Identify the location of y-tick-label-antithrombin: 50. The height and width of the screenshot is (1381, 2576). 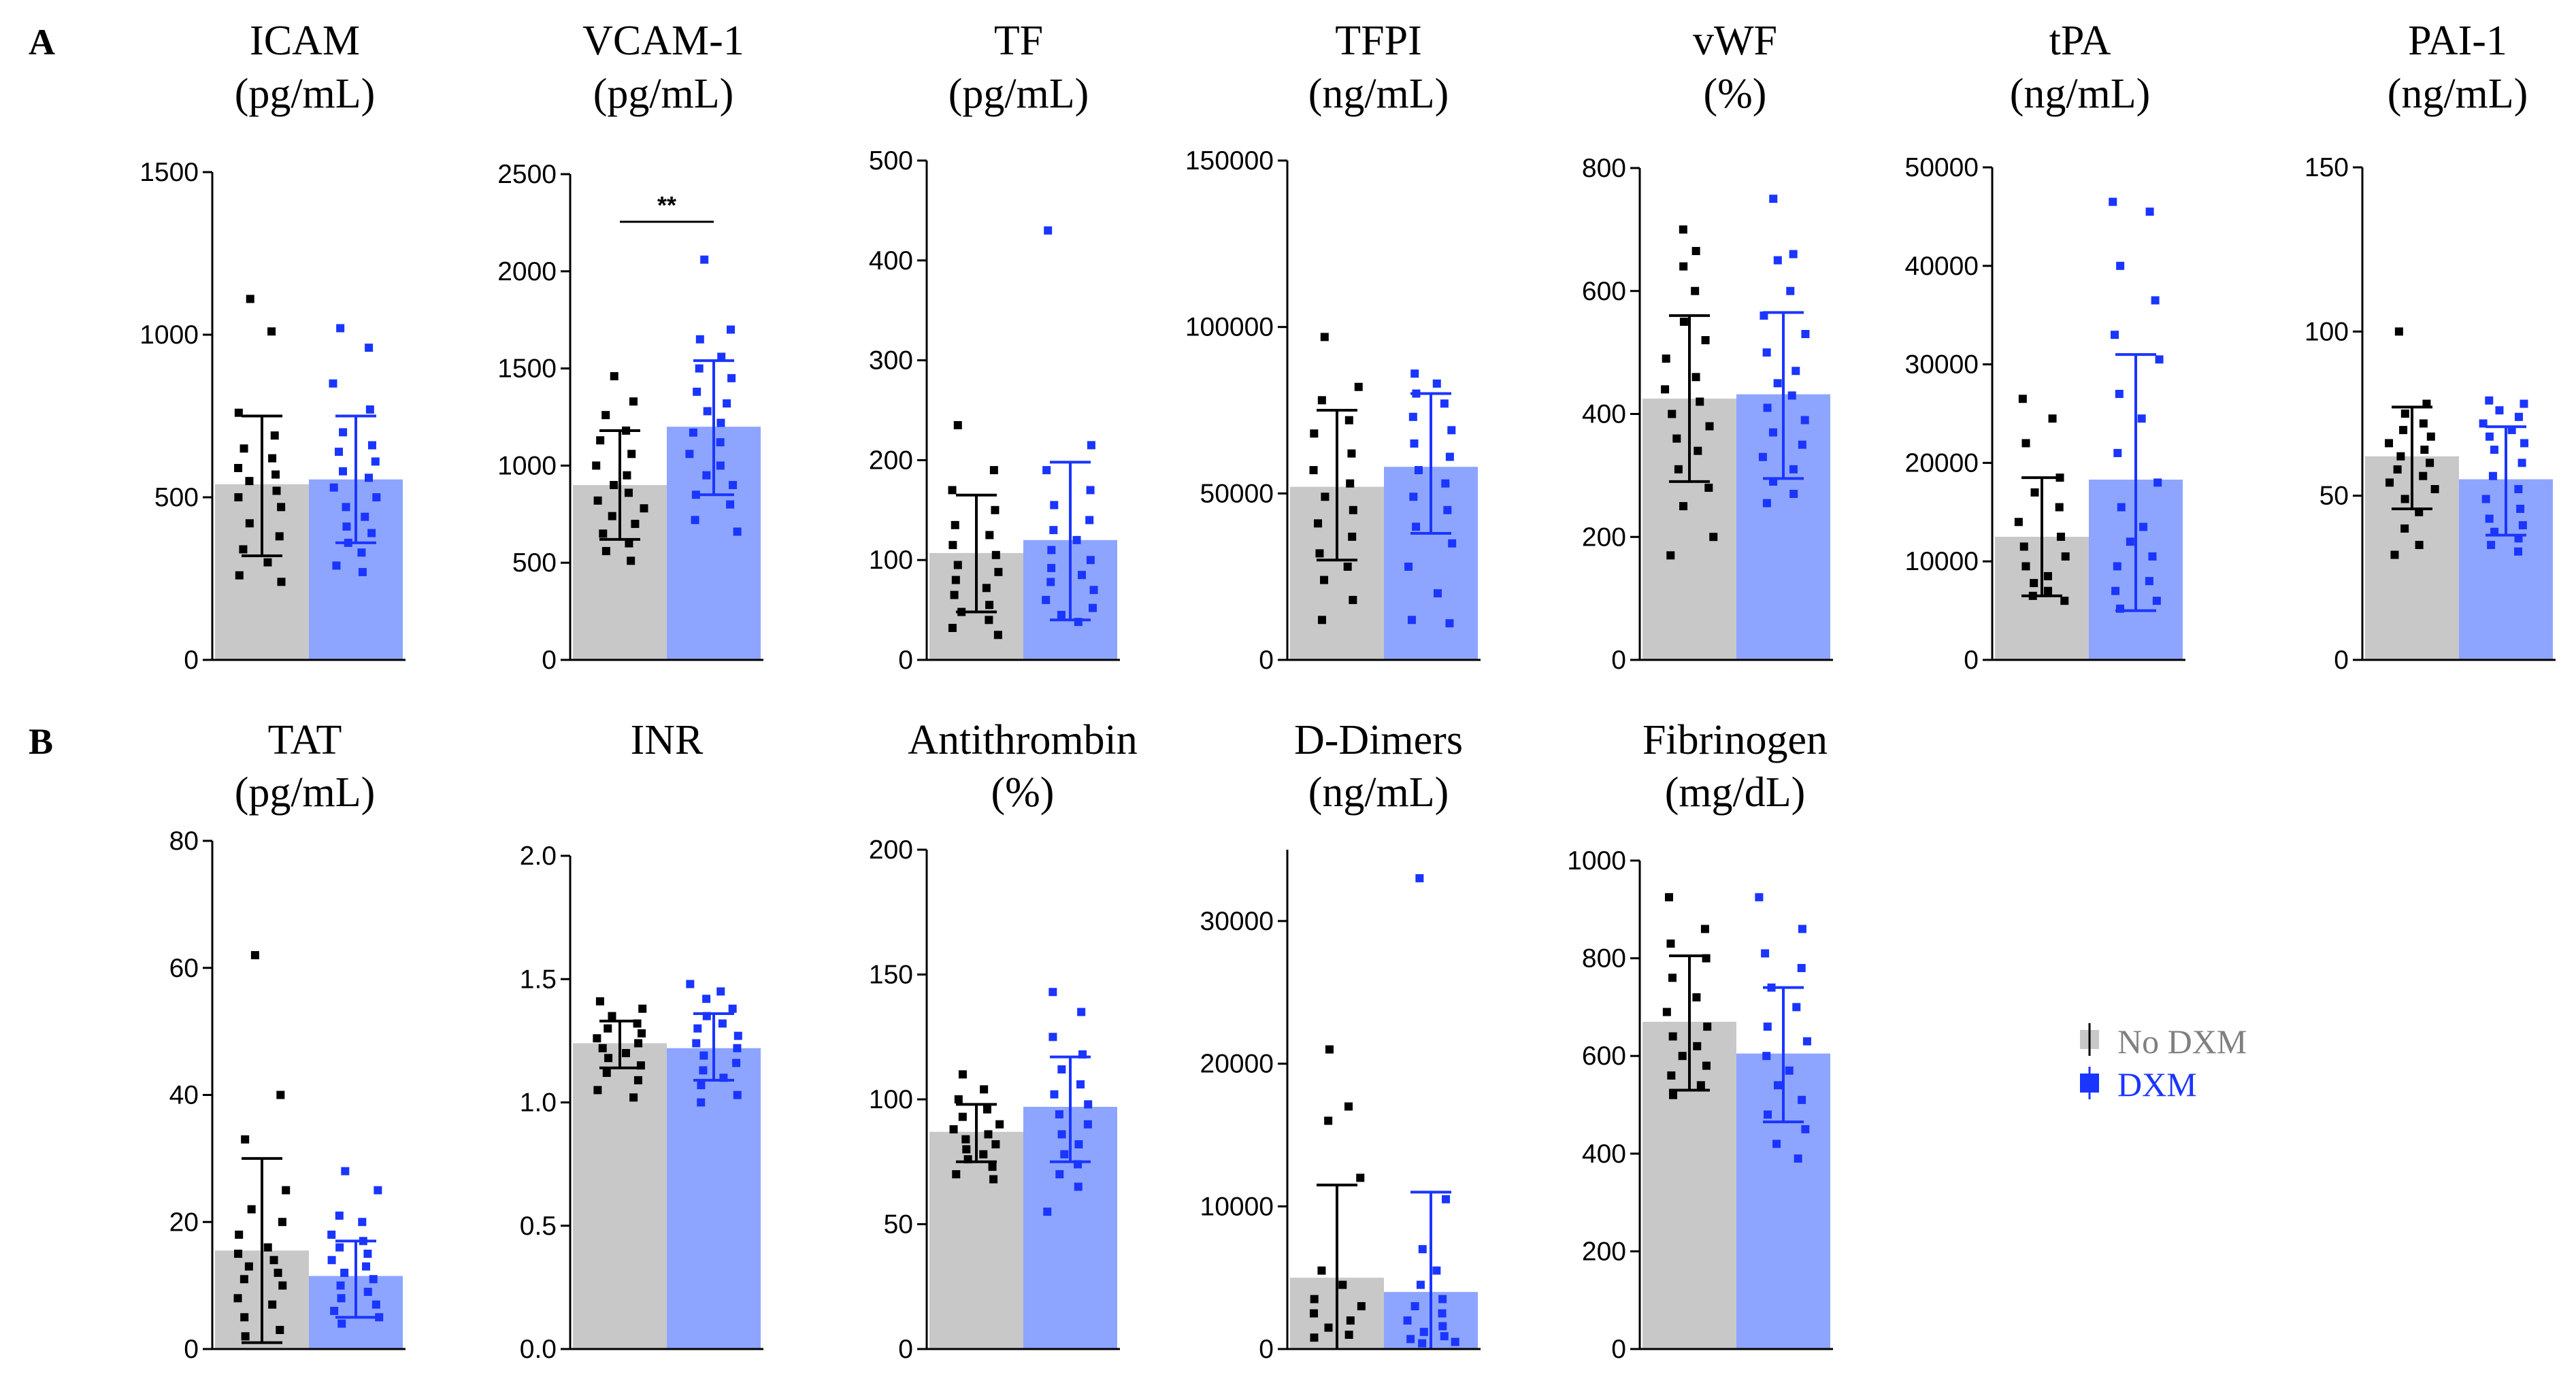
(899, 1224).